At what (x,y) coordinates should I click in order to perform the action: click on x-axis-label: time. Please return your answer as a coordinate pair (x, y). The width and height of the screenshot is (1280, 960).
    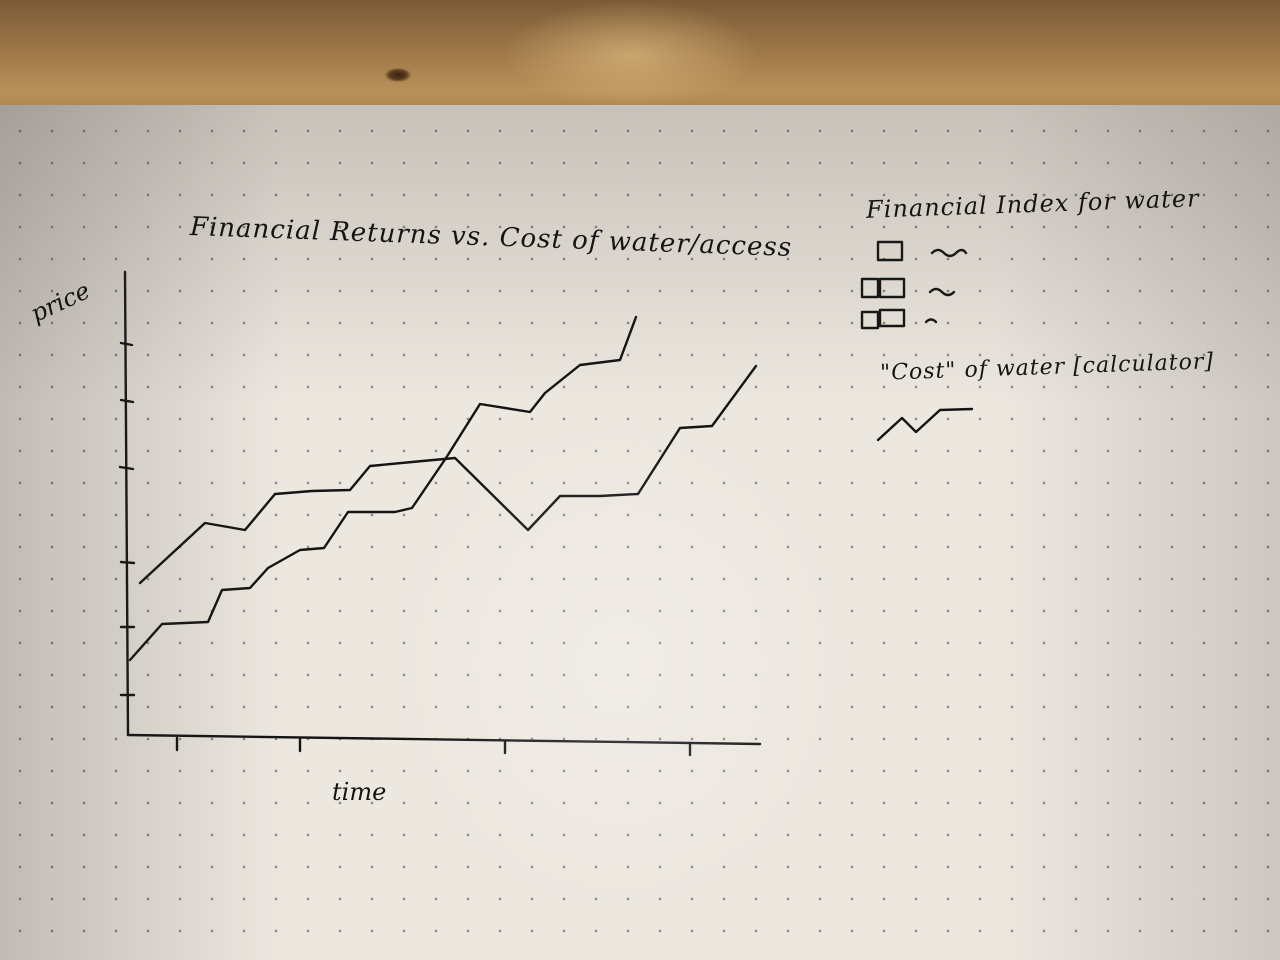
    Looking at the image, I should click on (359, 792).